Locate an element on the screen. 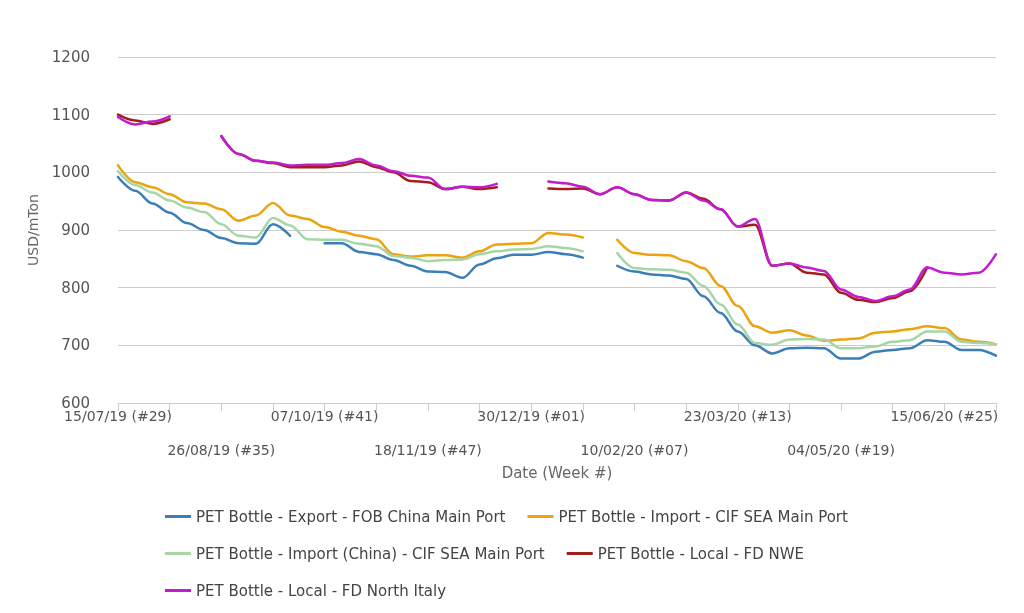 The height and width of the screenshot is (613, 1024). y-tick-label: 1100 is located at coordinates (70, 114).